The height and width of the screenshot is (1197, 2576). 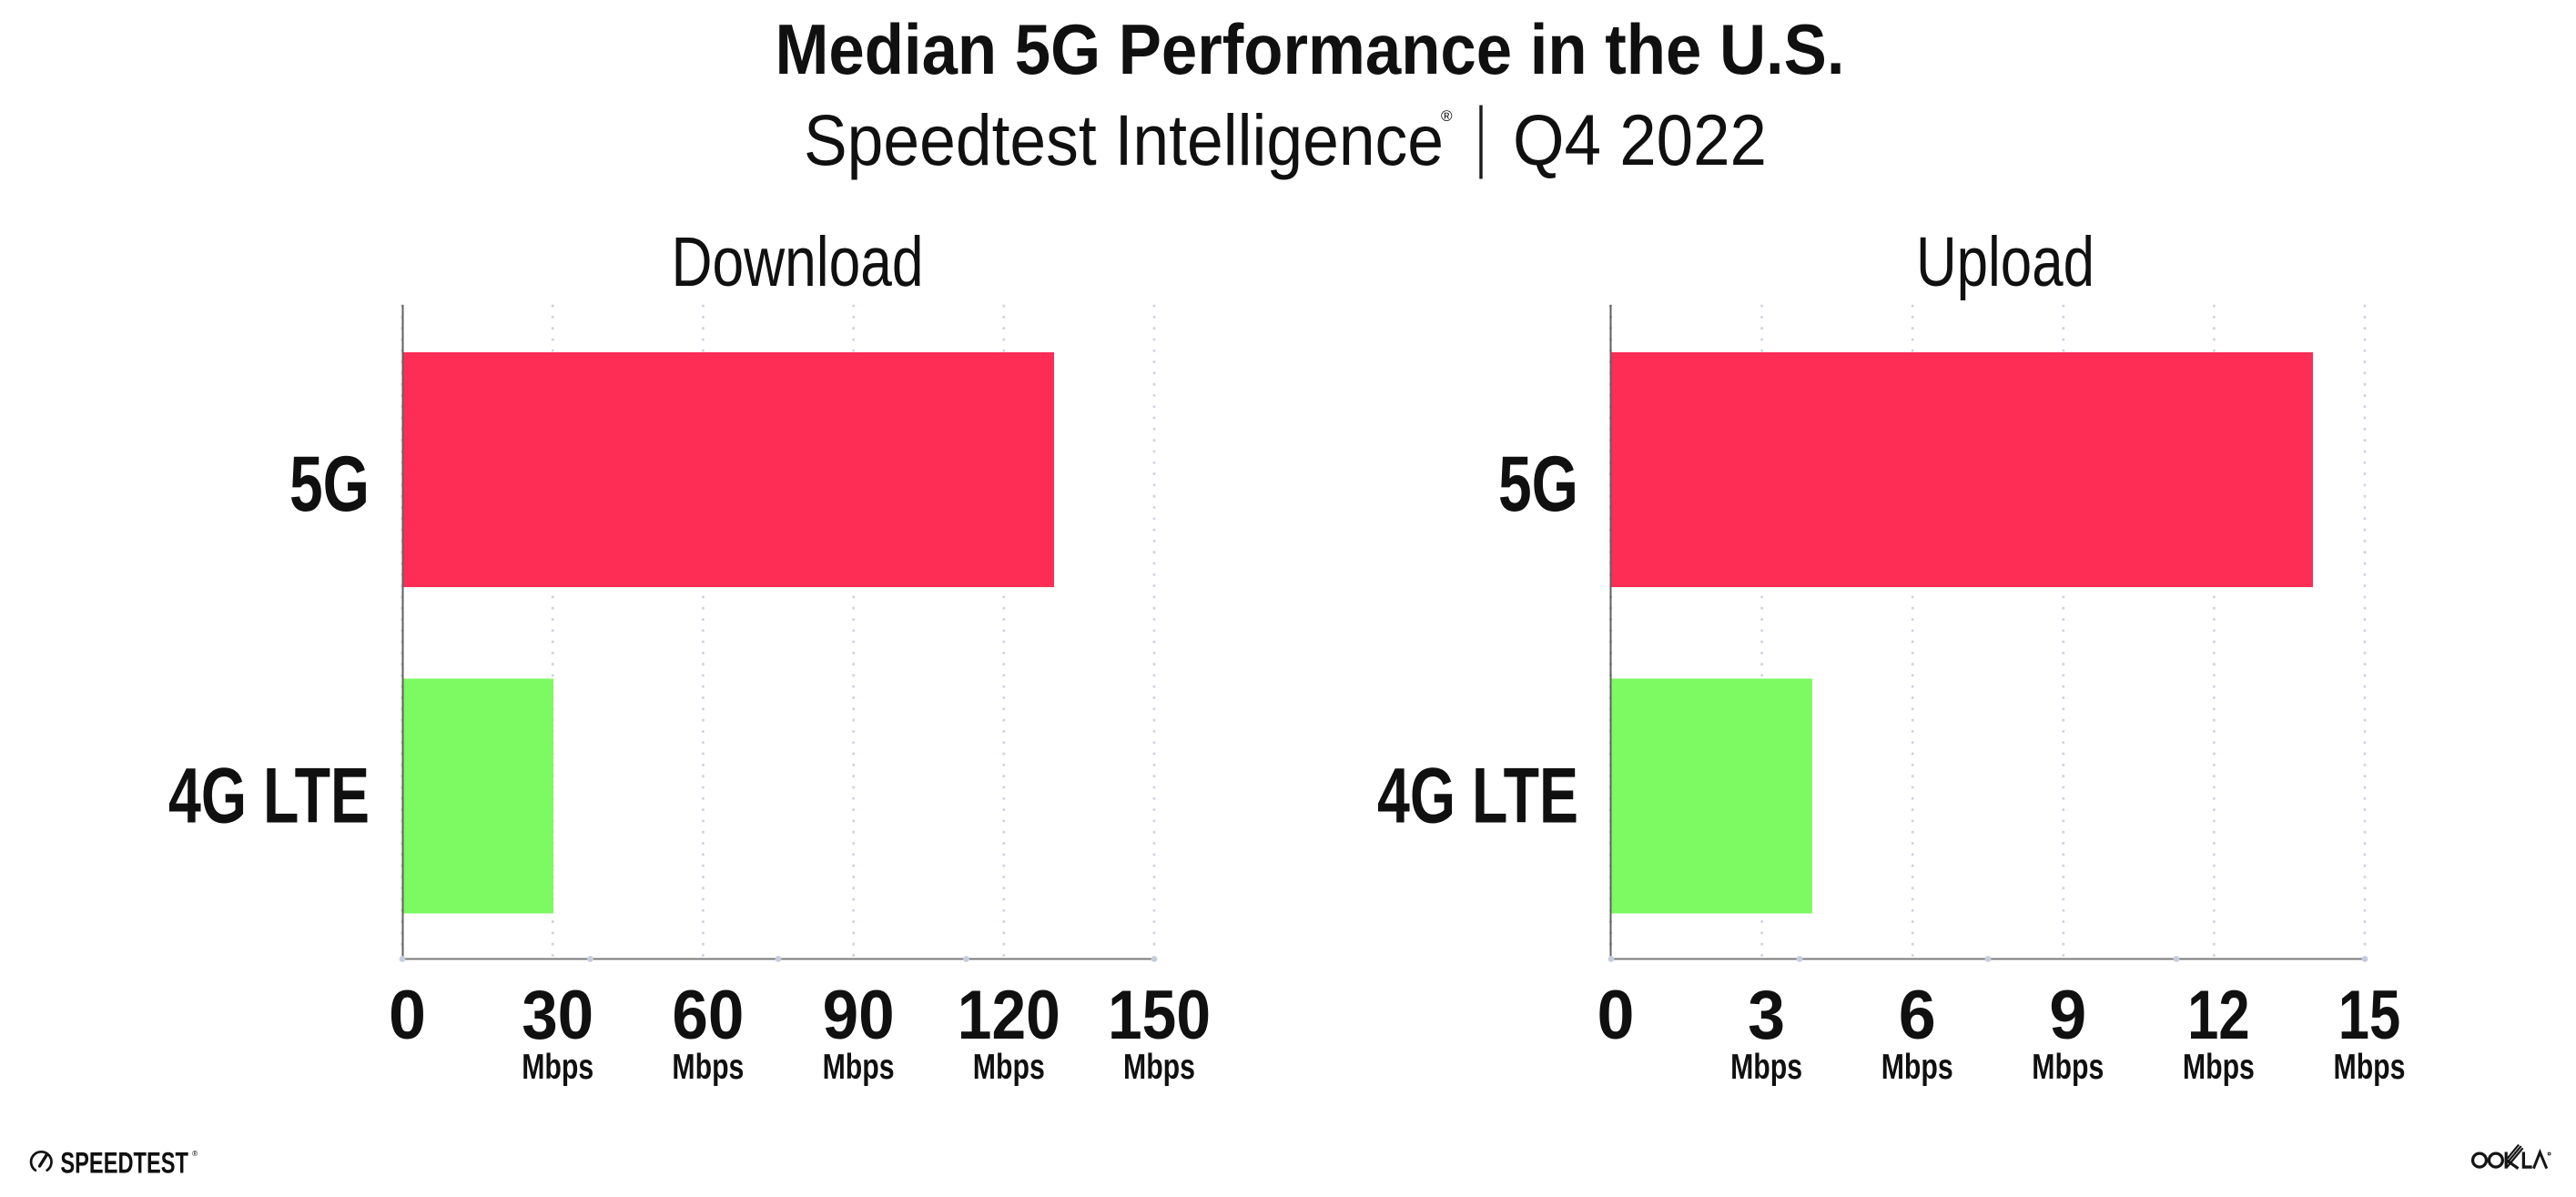 What do you see at coordinates (1159, 1015) in the screenshot?
I see `svg-text: 150` at bounding box center [1159, 1015].